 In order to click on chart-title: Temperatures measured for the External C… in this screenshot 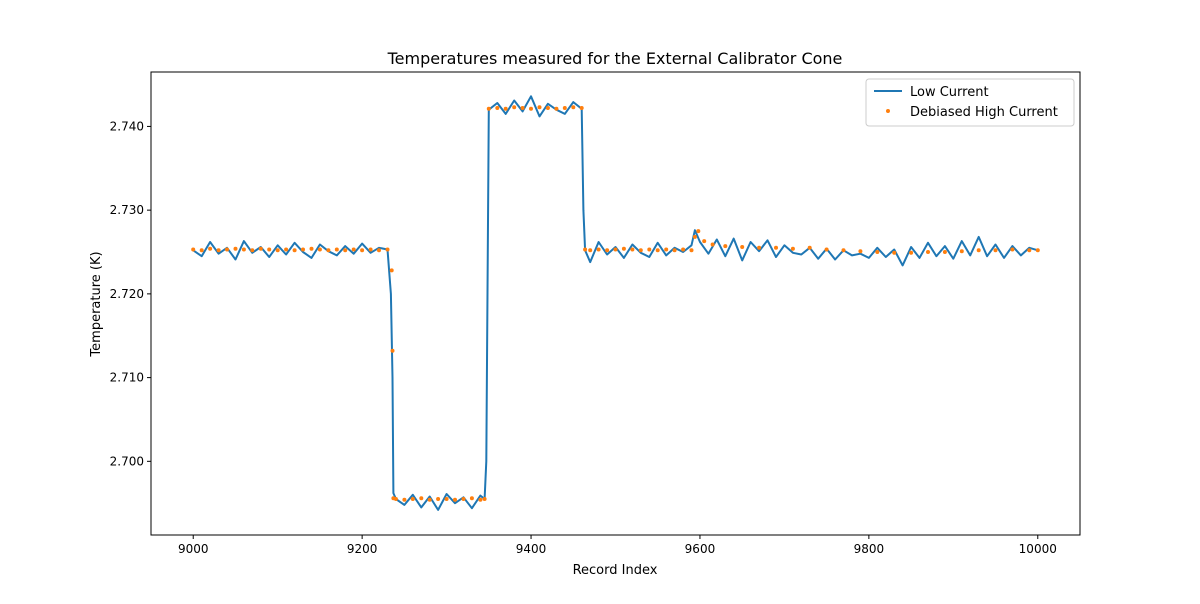, I will do `click(615, 58)`.